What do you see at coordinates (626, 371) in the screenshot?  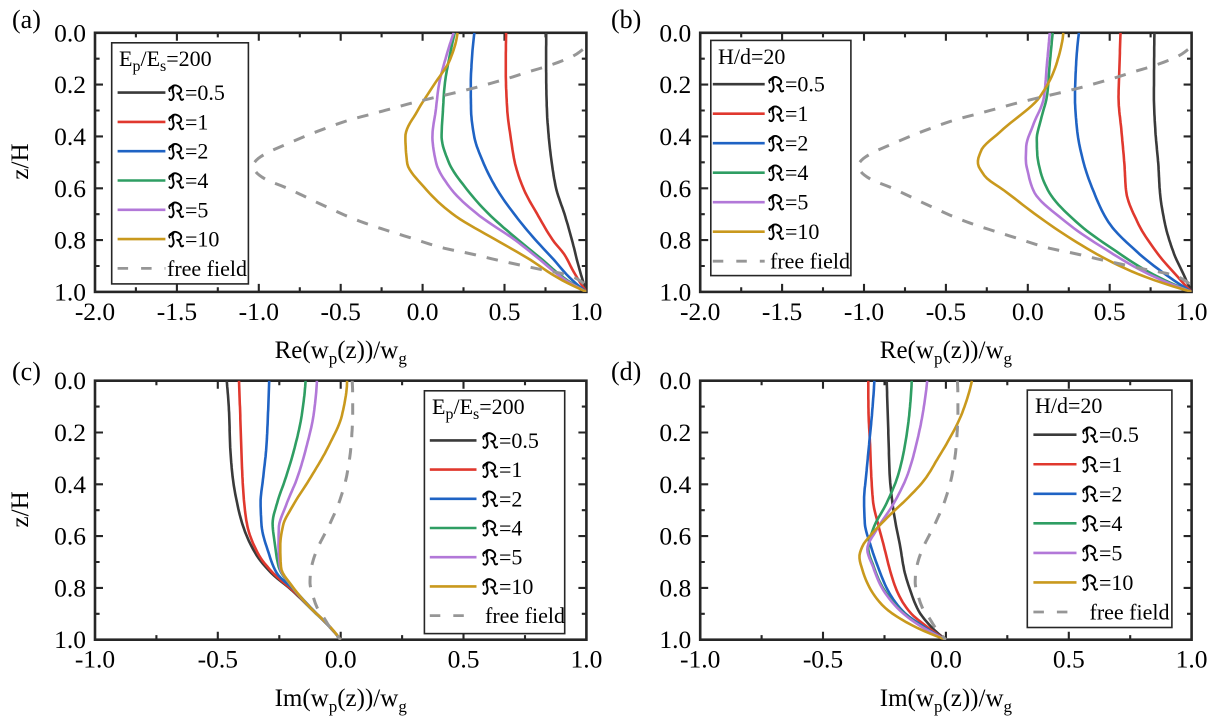 I see `svg-text: (d)` at bounding box center [626, 371].